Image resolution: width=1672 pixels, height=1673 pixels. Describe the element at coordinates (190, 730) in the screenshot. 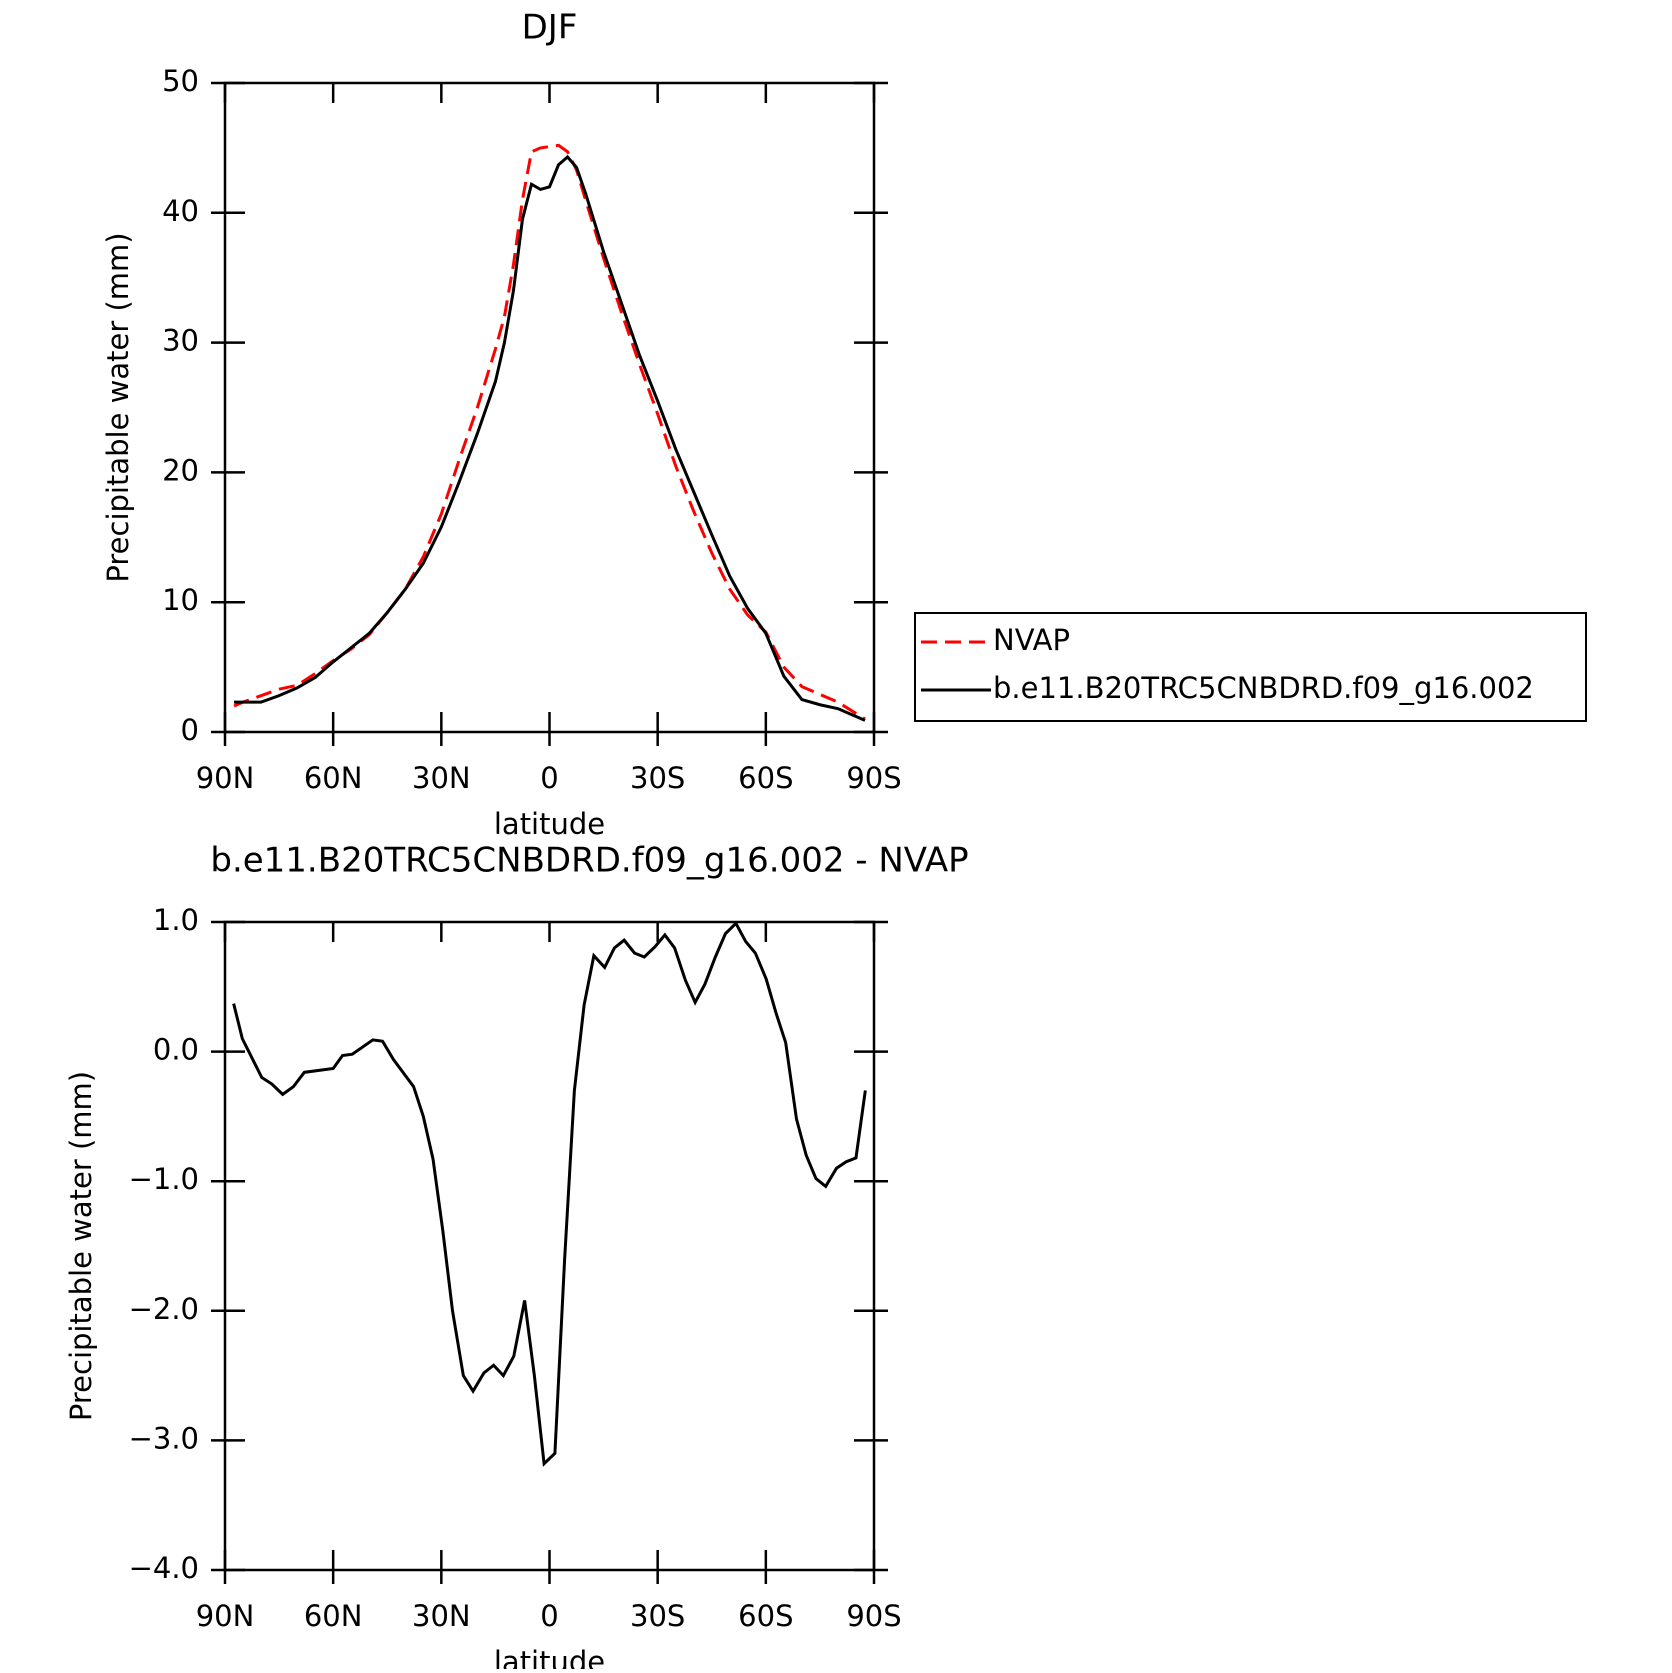

I see `y-tick-label: 0` at that location.